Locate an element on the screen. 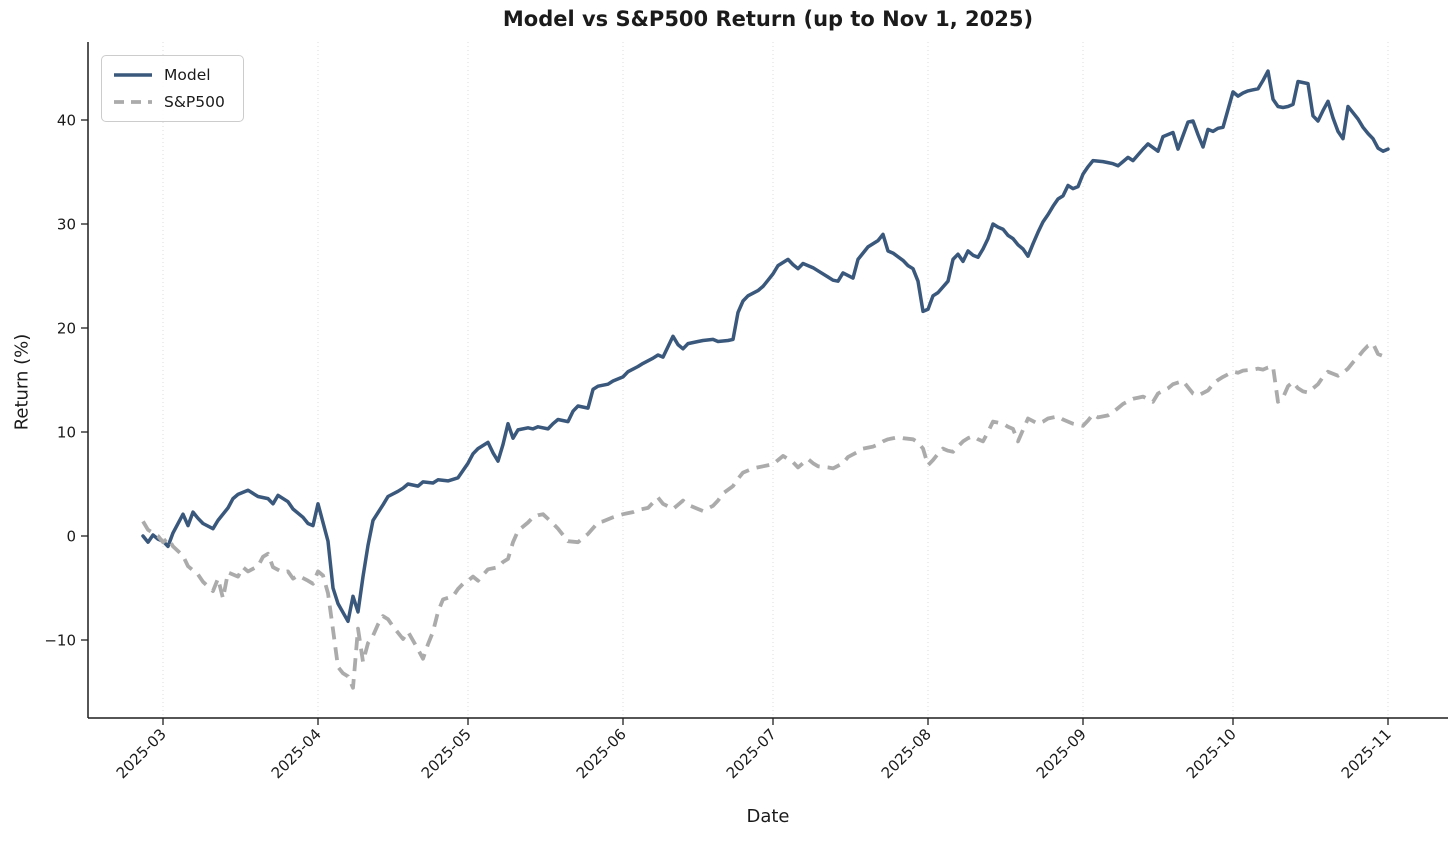  model-line-swatch is located at coordinates (133, 75).